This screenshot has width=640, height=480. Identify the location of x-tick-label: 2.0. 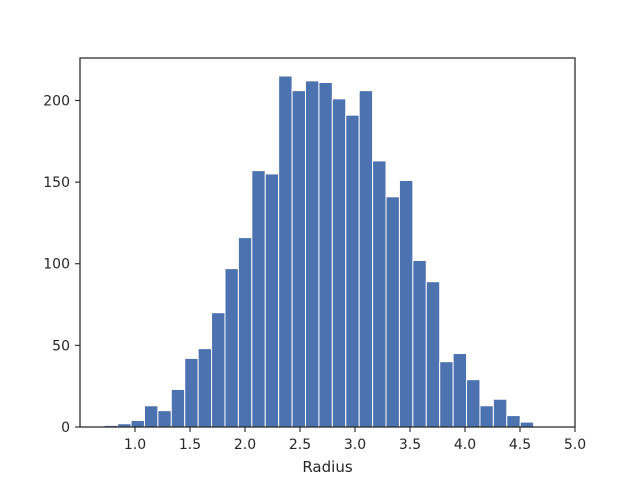
(245, 445).